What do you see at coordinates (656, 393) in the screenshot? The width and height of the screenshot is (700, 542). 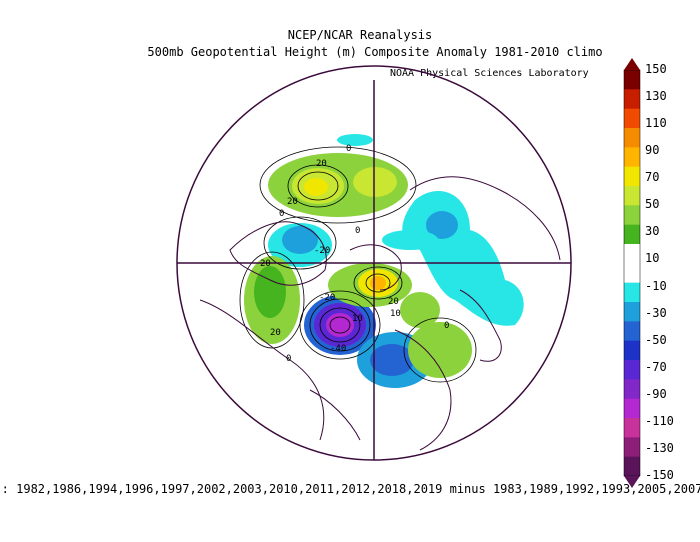 I see `colorbar-tick-label: -90` at bounding box center [656, 393].